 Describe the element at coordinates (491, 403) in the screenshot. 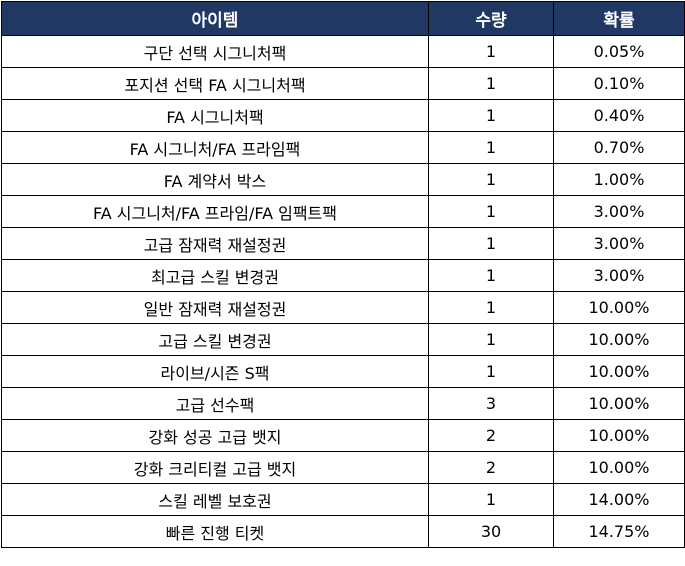

I see `quantity: 3` at that location.